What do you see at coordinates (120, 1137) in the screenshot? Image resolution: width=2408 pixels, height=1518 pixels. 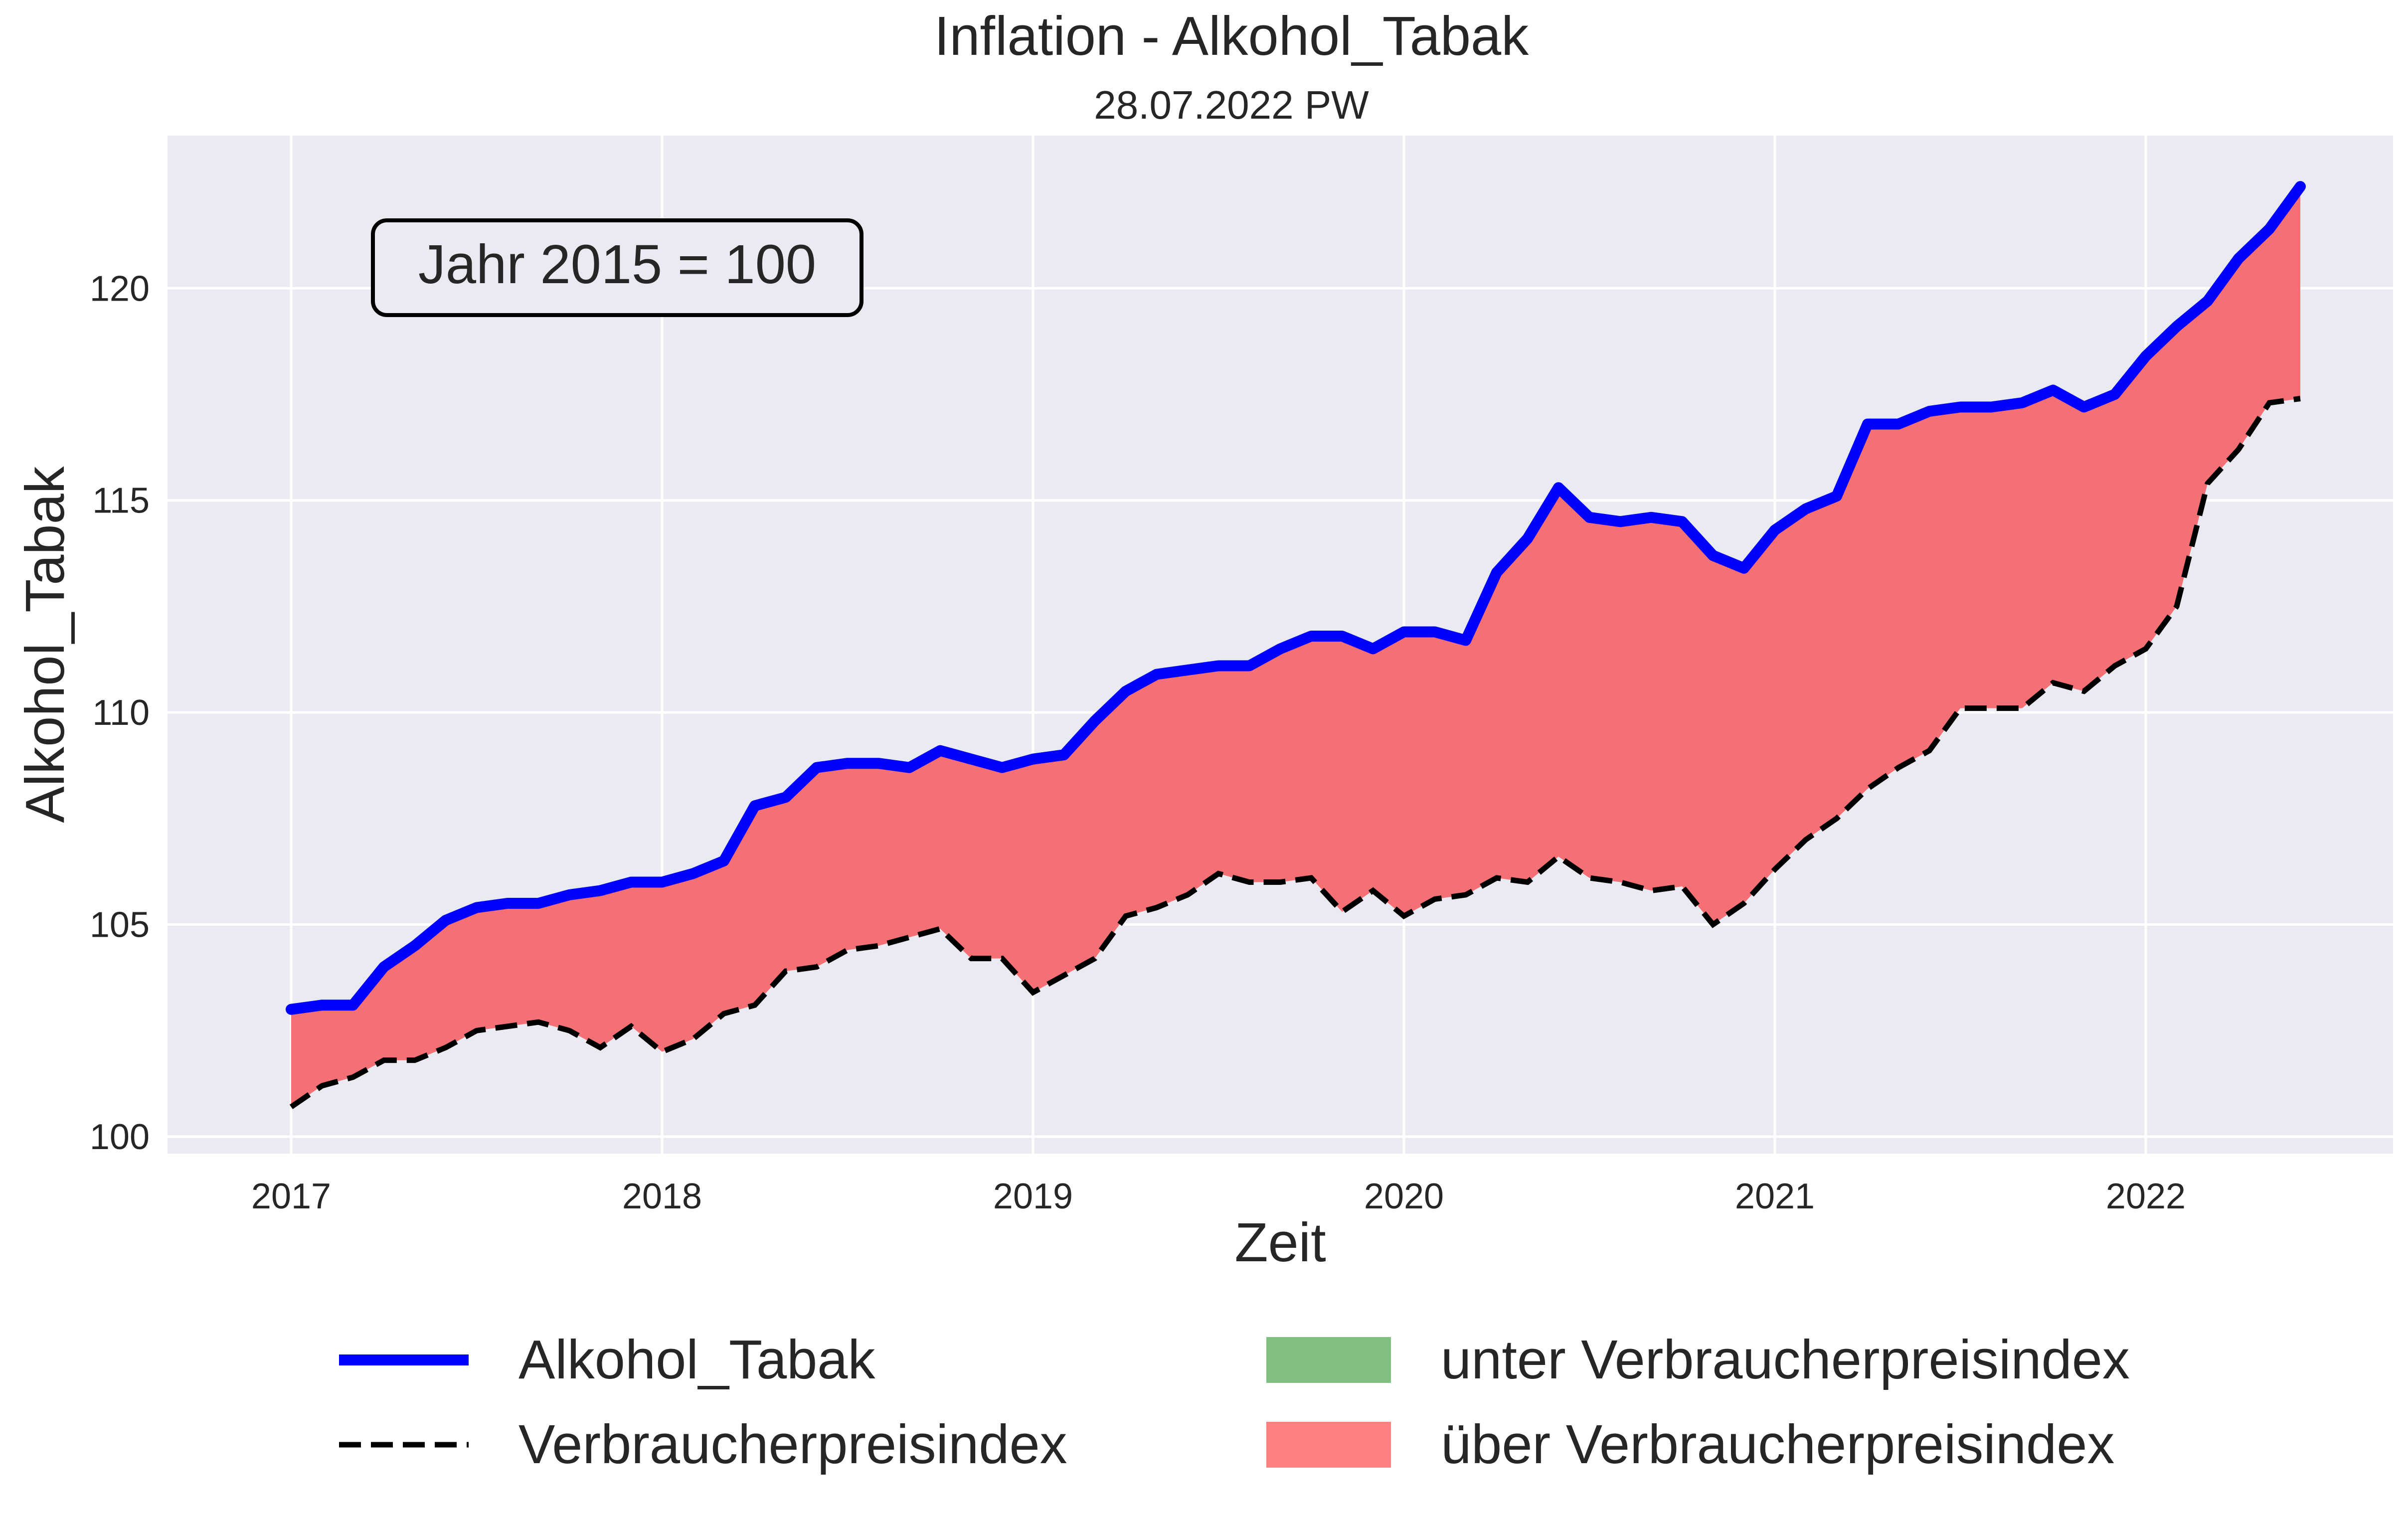 I see `y-tick-label: 100` at bounding box center [120, 1137].